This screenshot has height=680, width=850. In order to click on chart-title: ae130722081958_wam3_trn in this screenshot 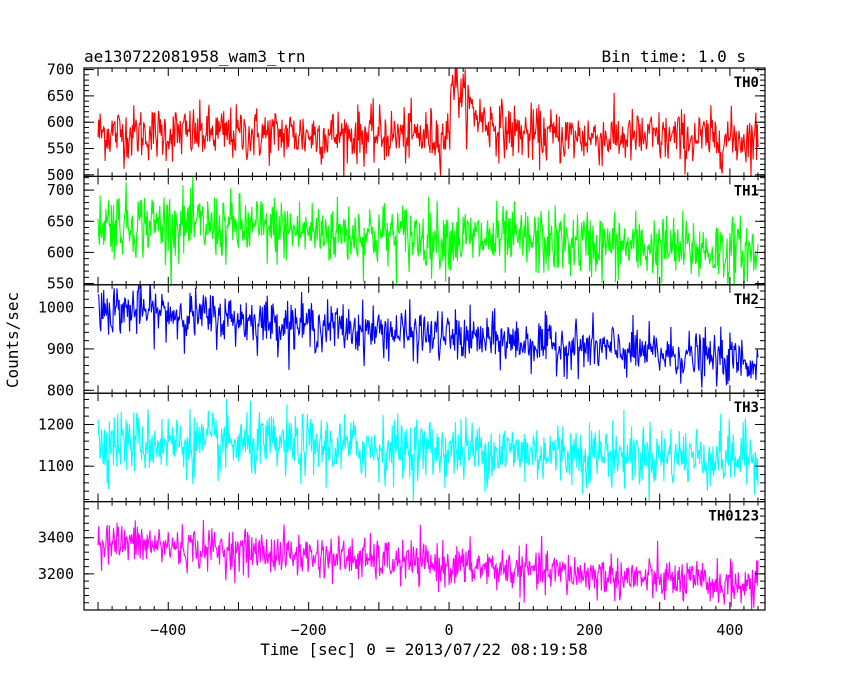, I will do `click(195, 56)`.